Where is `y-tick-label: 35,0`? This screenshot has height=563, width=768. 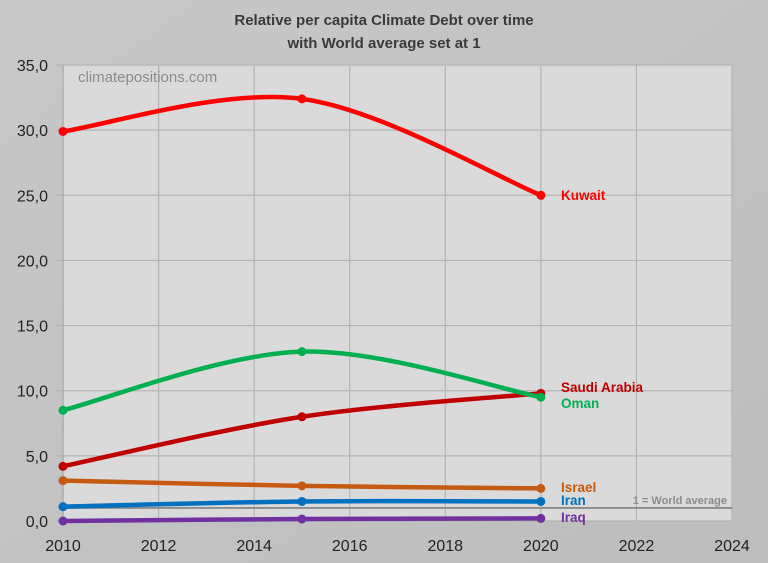 y-tick-label: 35,0 is located at coordinates (32, 66).